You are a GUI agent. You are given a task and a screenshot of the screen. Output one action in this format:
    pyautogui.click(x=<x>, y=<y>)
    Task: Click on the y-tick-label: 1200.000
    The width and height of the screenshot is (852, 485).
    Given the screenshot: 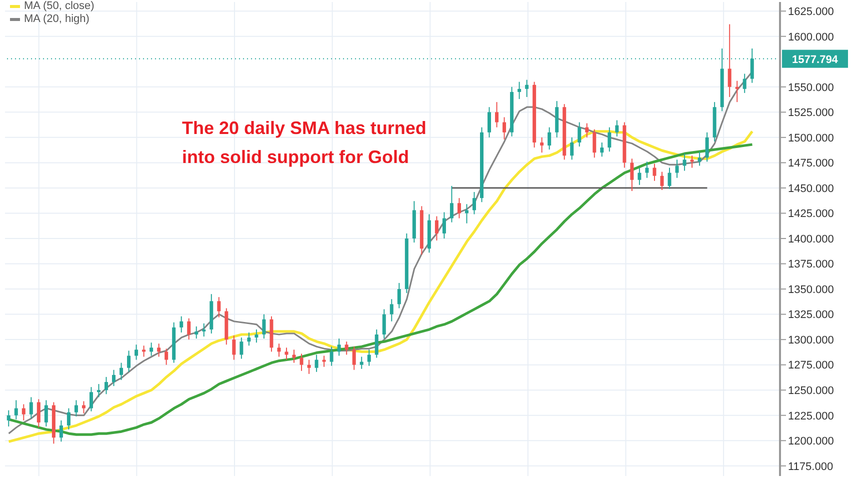 What is the action you would take?
    pyautogui.click(x=811, y=442)
    